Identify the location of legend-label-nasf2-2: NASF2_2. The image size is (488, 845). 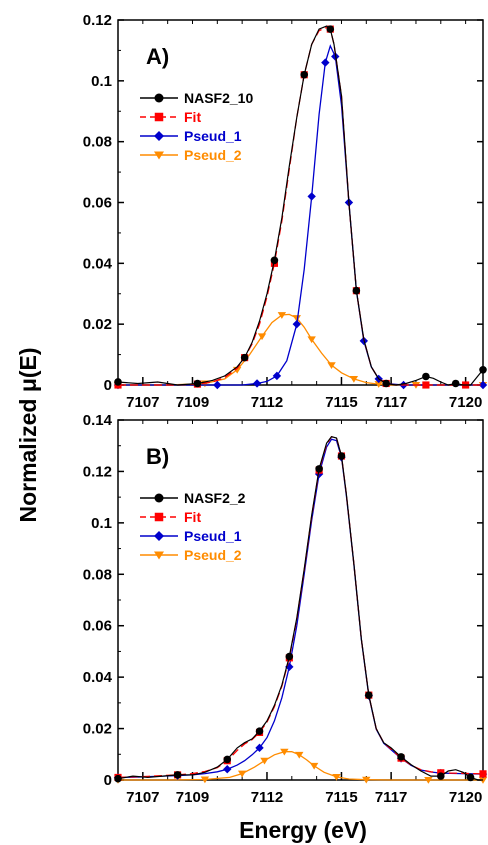
(215, 498).